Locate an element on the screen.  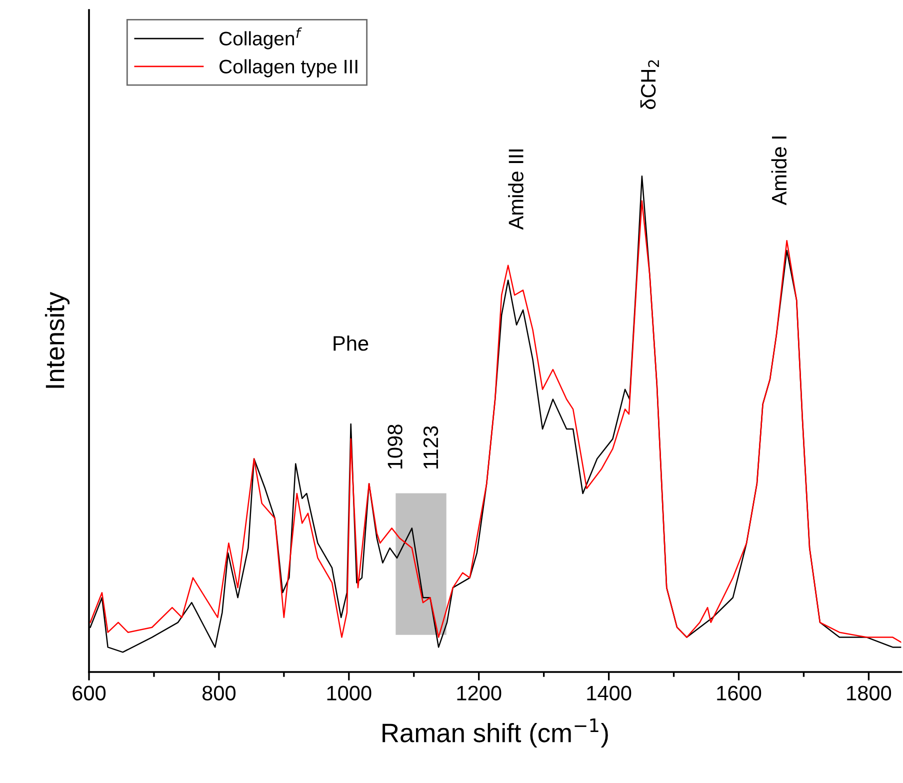
x-tick-label: 1600 is located at coordinates (739, 693).